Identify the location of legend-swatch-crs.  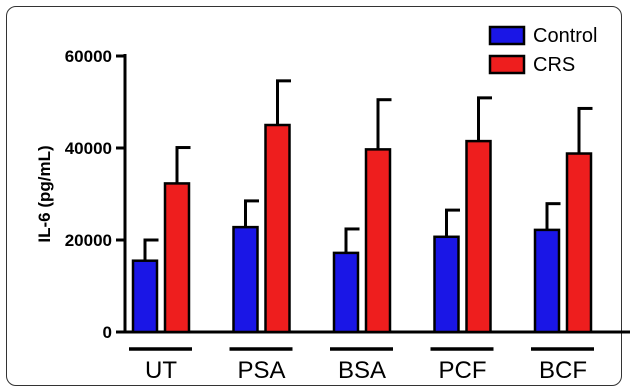
(507, 64).